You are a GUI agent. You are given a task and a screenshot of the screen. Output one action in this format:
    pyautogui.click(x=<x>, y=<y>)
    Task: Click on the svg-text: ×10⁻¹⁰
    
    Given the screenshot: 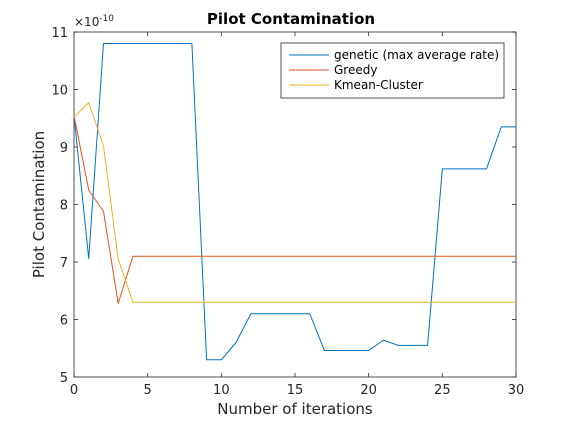 What is the action you would take?
    pyautogui.click(x=94, y=21)
    